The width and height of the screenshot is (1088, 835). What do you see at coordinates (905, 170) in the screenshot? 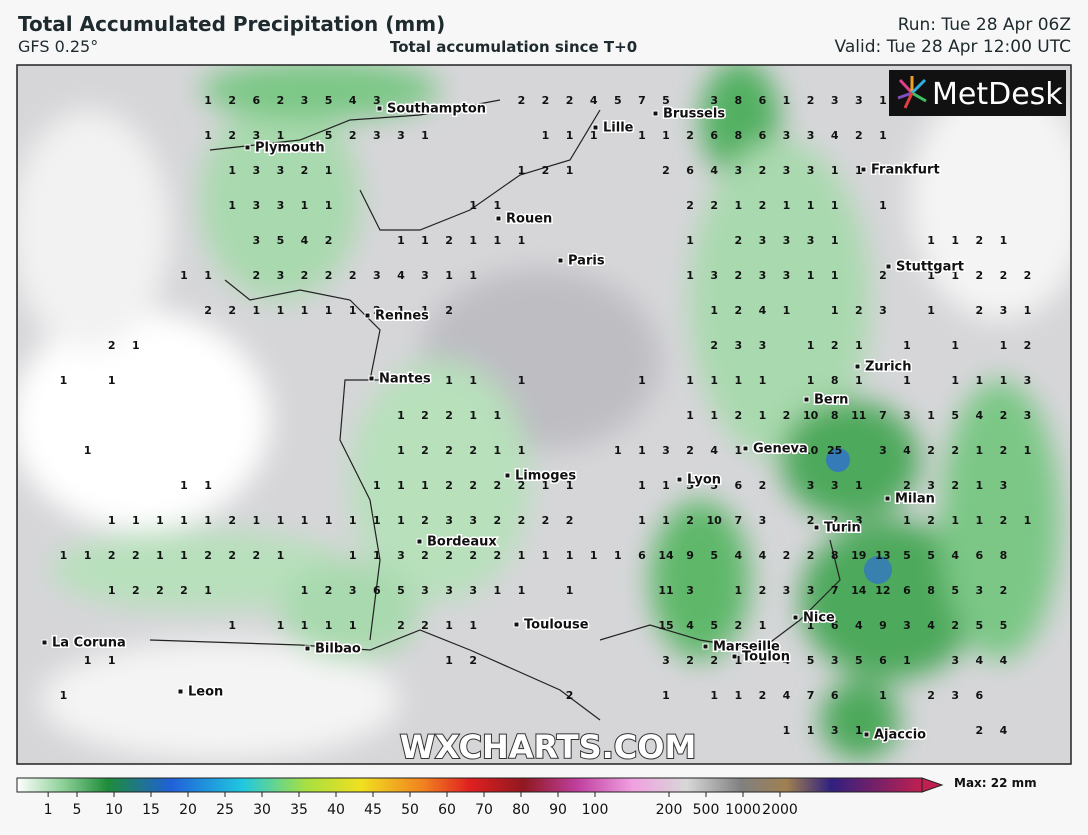
I see `city-label: Frankfurt` at bounding box center [905, 170].